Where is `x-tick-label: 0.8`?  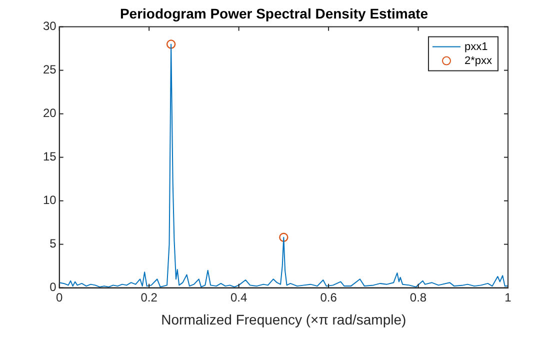
x-tick-label: 0.8 is located at coordinates (418, 297).